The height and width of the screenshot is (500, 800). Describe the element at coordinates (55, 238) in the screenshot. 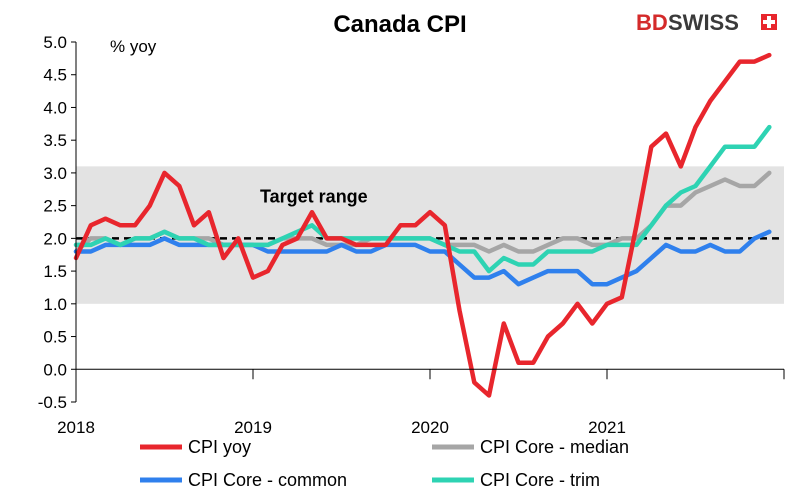

I see `y-tick-label: 2.0` at that location.